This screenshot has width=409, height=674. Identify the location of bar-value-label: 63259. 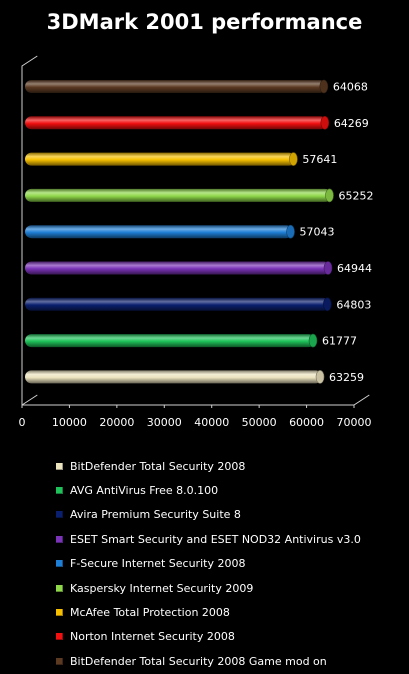
(346, 377).